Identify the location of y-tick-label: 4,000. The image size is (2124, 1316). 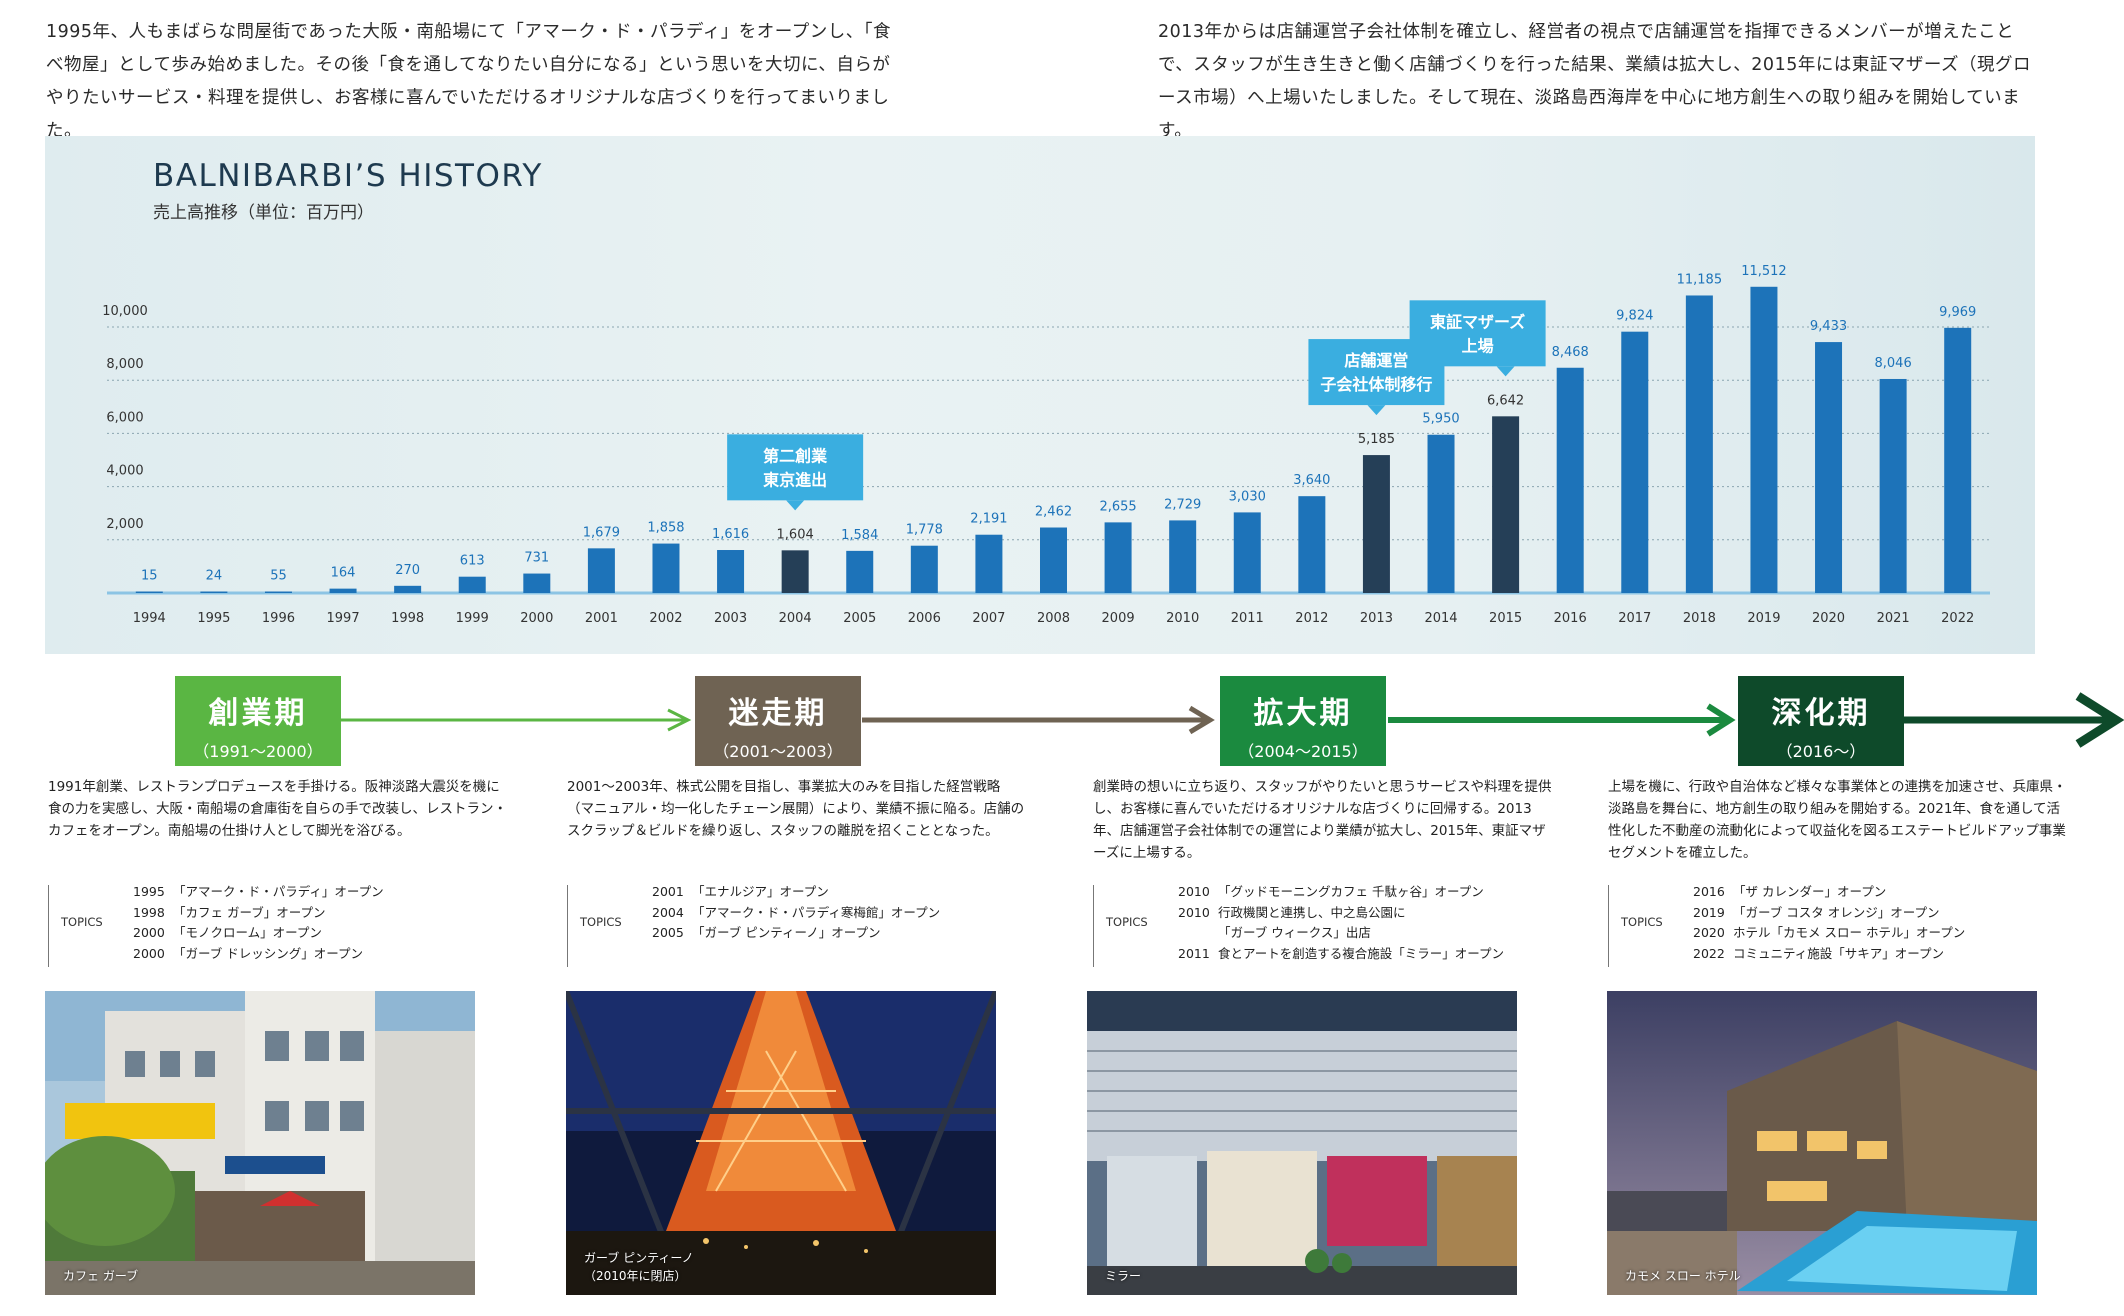
(124, 471).